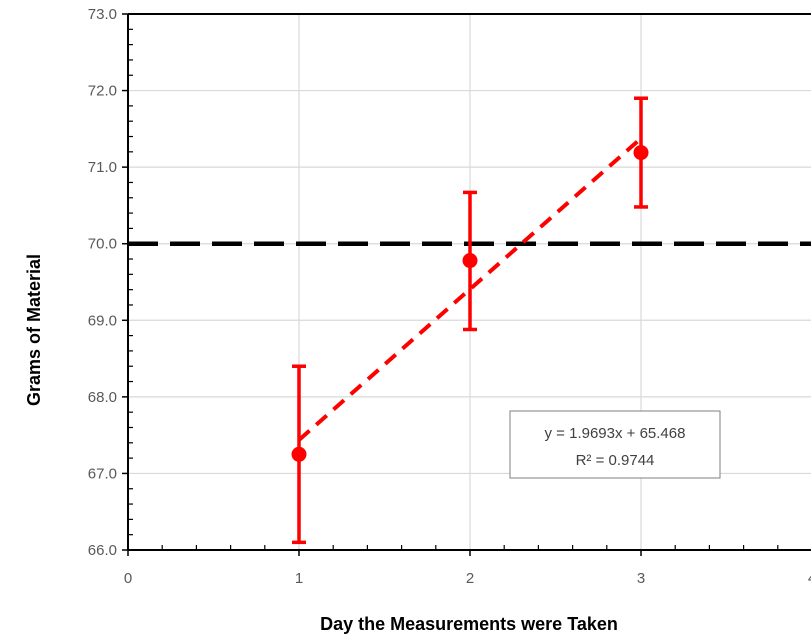  Describe the element at coordinates (102, 550) in the screenshot. I see `y-tick-label: 66.0` at that location.